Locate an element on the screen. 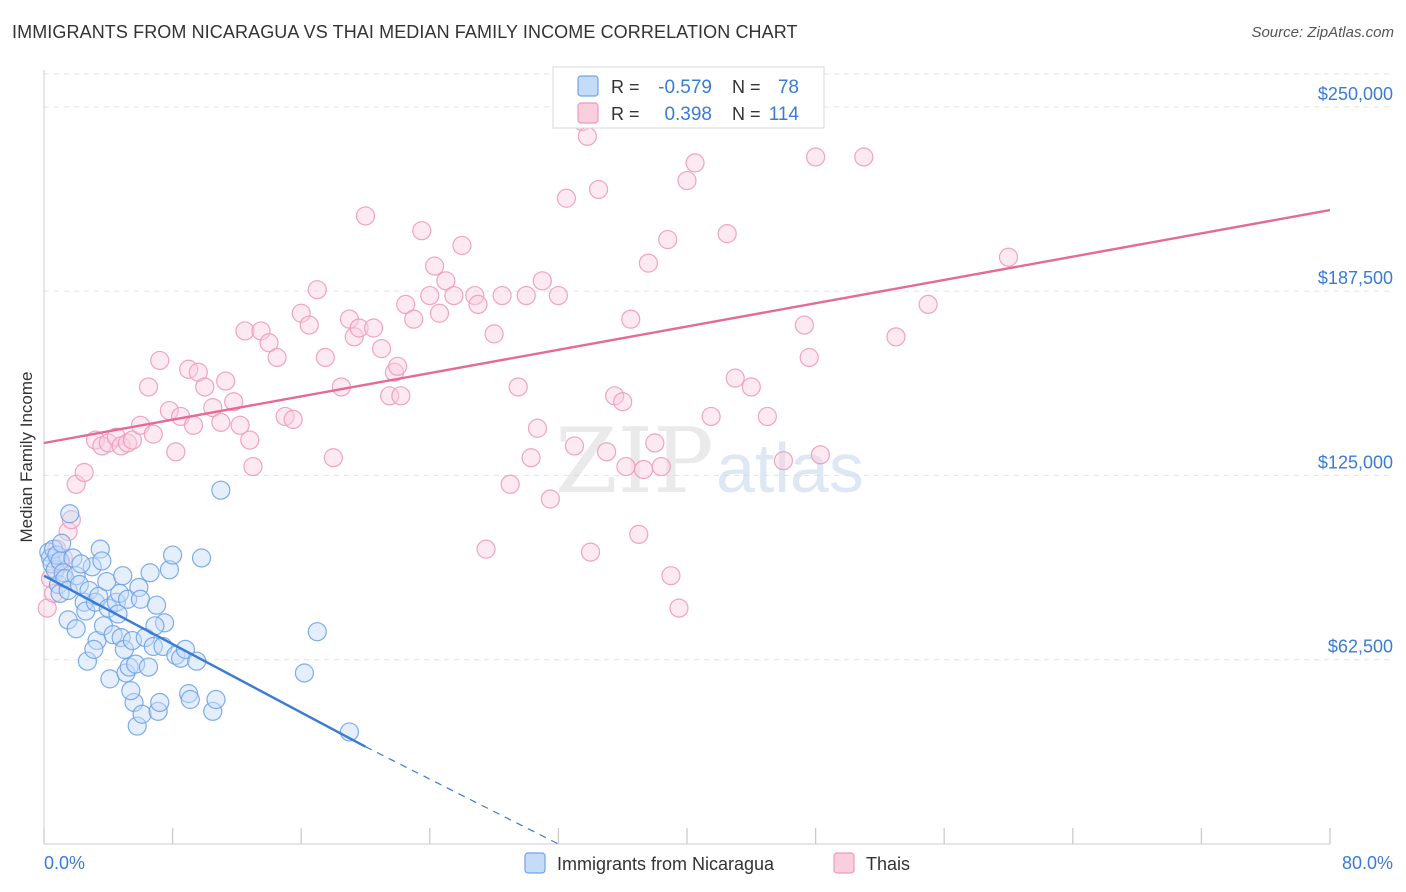  y-tick-label-0: $62,500 is located at coordinates (1360, 647).